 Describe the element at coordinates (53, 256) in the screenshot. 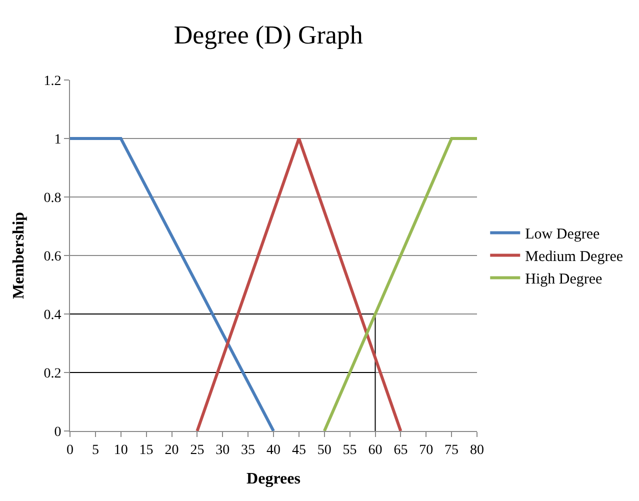

I see `y-tick-label: 0.6` at that location.